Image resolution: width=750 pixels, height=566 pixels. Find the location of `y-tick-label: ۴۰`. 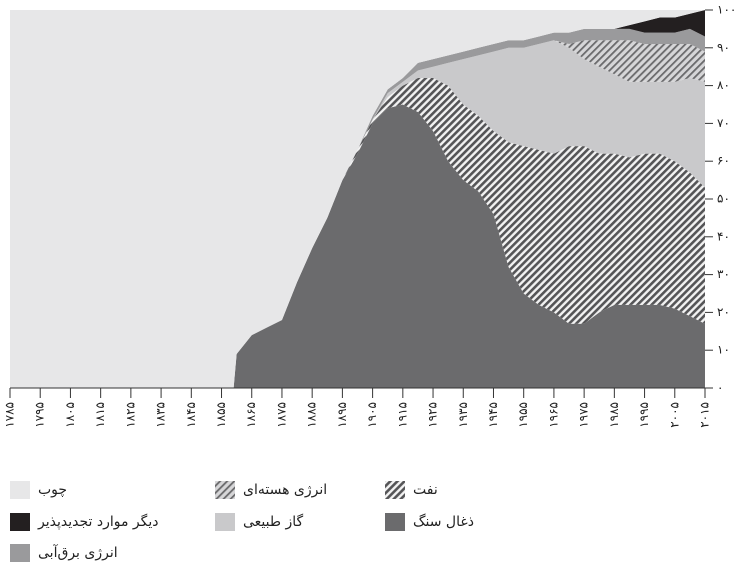

y-tick-label: ۴۰ is located at coordinates (723, 236).